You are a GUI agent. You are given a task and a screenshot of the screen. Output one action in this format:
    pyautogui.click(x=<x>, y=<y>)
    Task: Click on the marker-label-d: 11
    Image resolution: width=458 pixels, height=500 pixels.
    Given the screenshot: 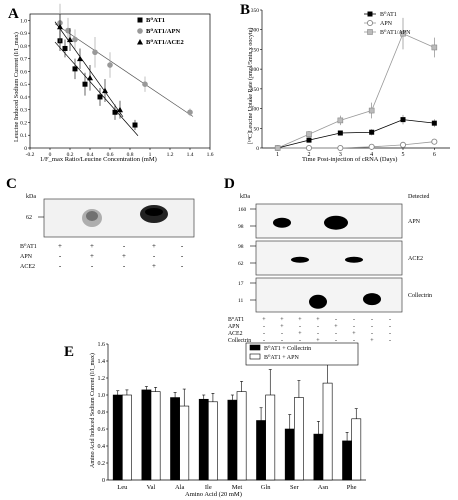 What is the action you would take?
    pyautogui.click(x=241, y=301)
    